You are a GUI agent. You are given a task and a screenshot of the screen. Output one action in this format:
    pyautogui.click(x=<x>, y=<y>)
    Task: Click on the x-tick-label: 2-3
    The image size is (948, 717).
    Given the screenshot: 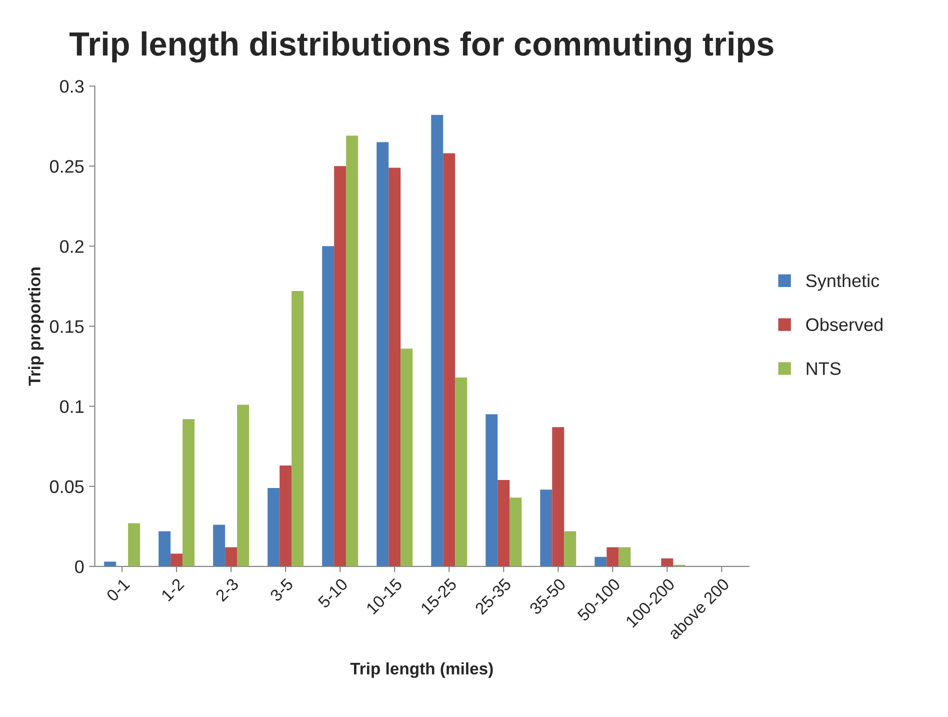 What is the action you would take?
    pyautogui.click(x=227, y=590)
    